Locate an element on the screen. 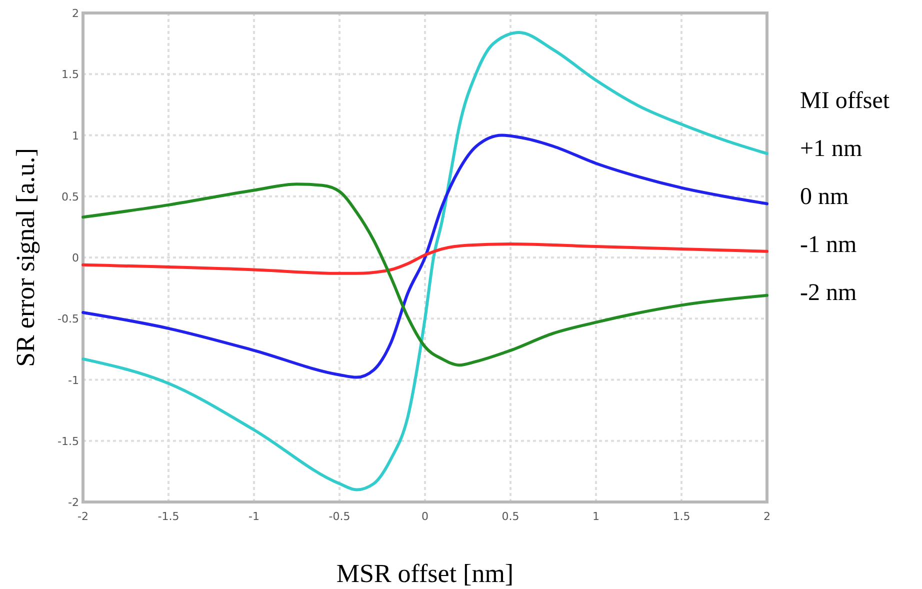 This screenshot has width=922, height=589. x-tick-label: 0 is located at coordinates (425, 516).